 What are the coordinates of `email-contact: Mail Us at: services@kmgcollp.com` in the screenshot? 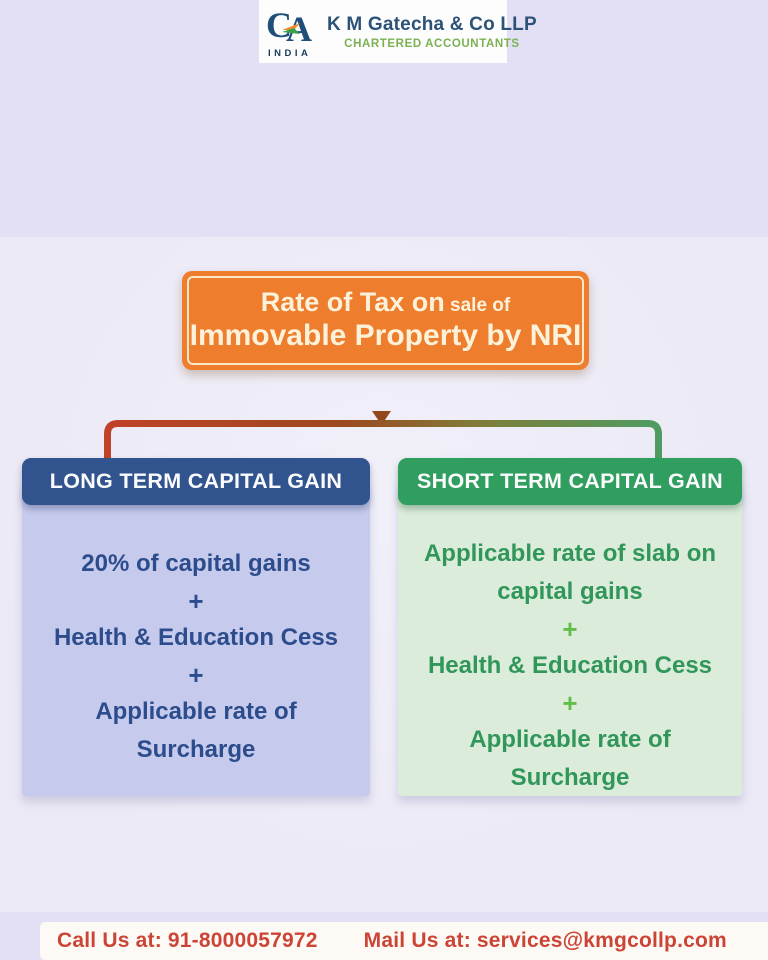 It's located at (545, 940).